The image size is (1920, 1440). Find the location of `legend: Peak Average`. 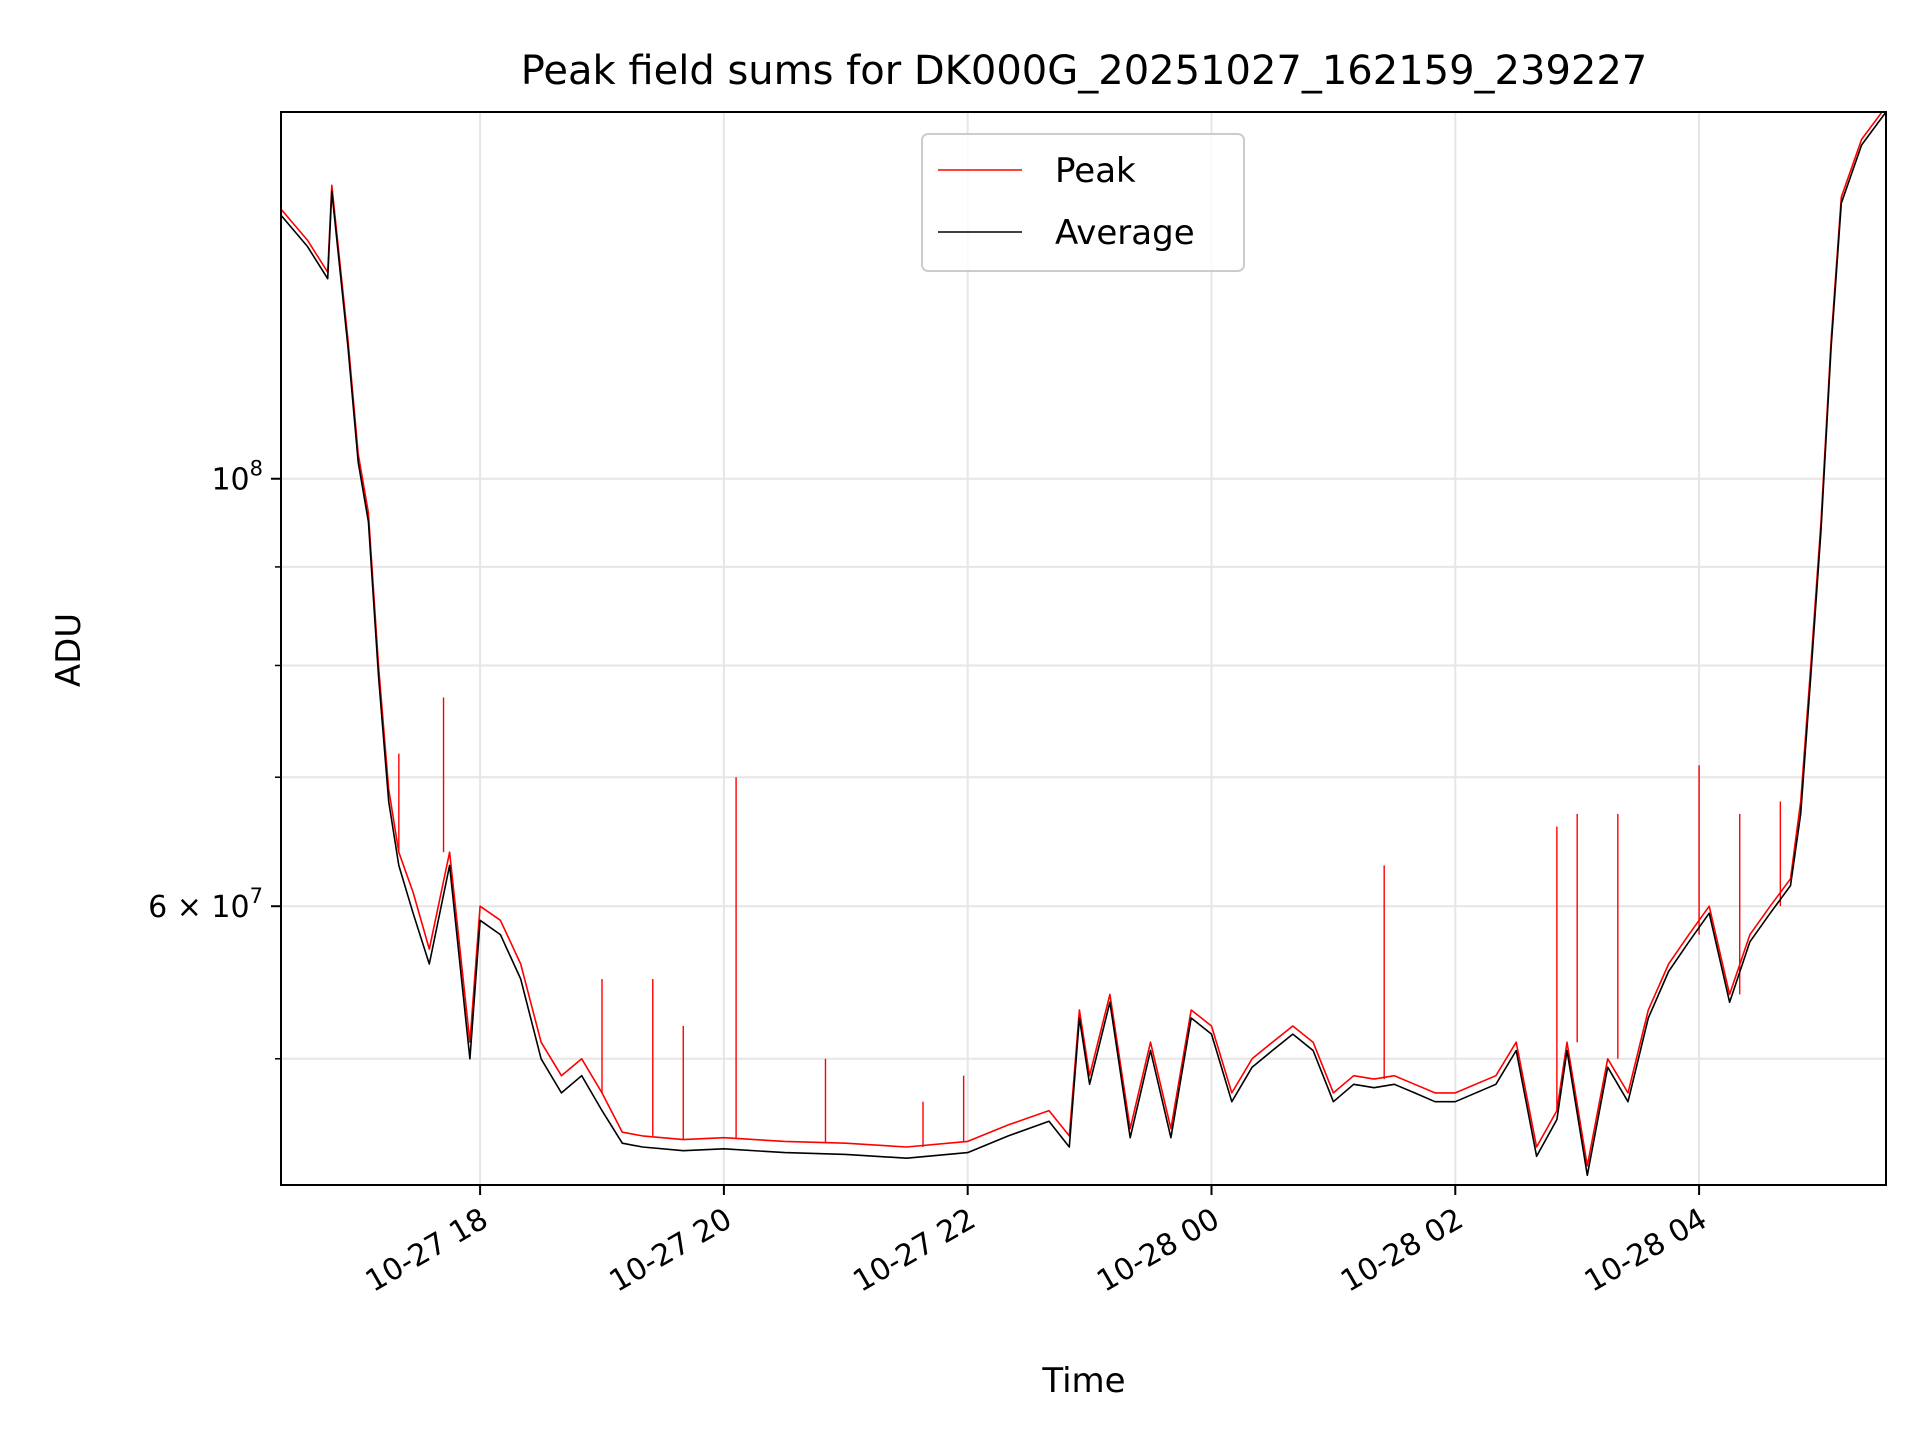

legend: Peak Average is located at coordinates (1083, 202).